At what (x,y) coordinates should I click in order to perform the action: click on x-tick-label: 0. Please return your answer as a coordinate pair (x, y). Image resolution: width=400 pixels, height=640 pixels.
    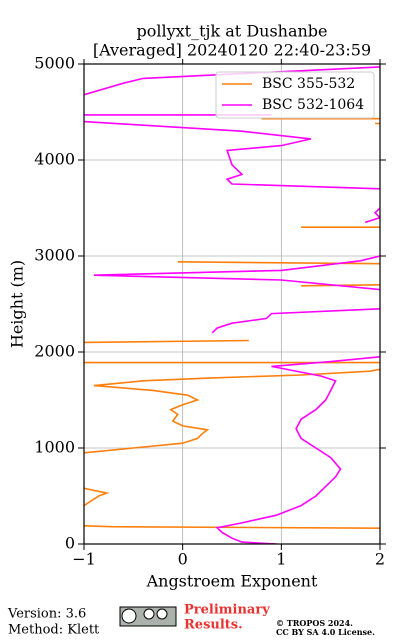
    Looking at the image, I should click on (183, 559).